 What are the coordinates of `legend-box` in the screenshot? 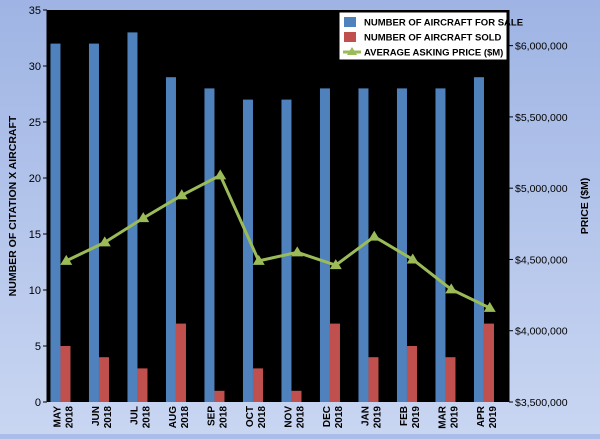 It's located at (423, 36).